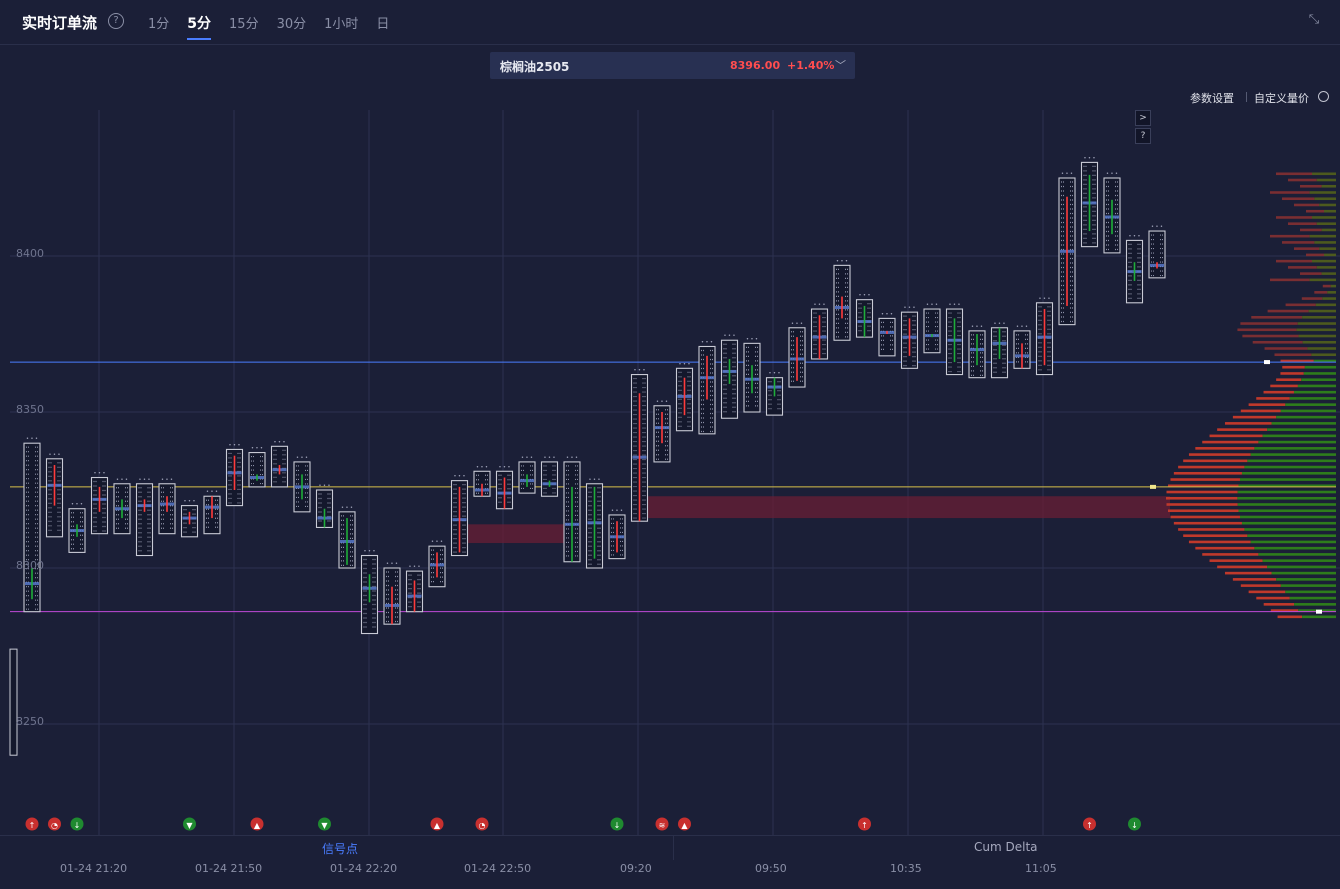  Describe the element at coordinates (1212, 98) in the screenshot. I see `settings-button: 参数设置` at that location.